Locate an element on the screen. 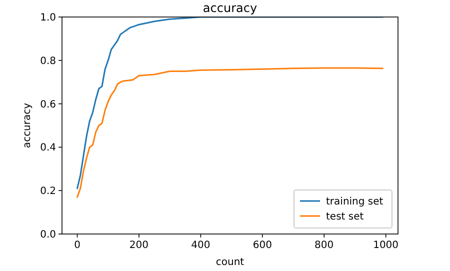 Image resolution: width=450 pixels, height=271 pixels. y-tick-label: 0.6 is located at coordinates (48, 104).